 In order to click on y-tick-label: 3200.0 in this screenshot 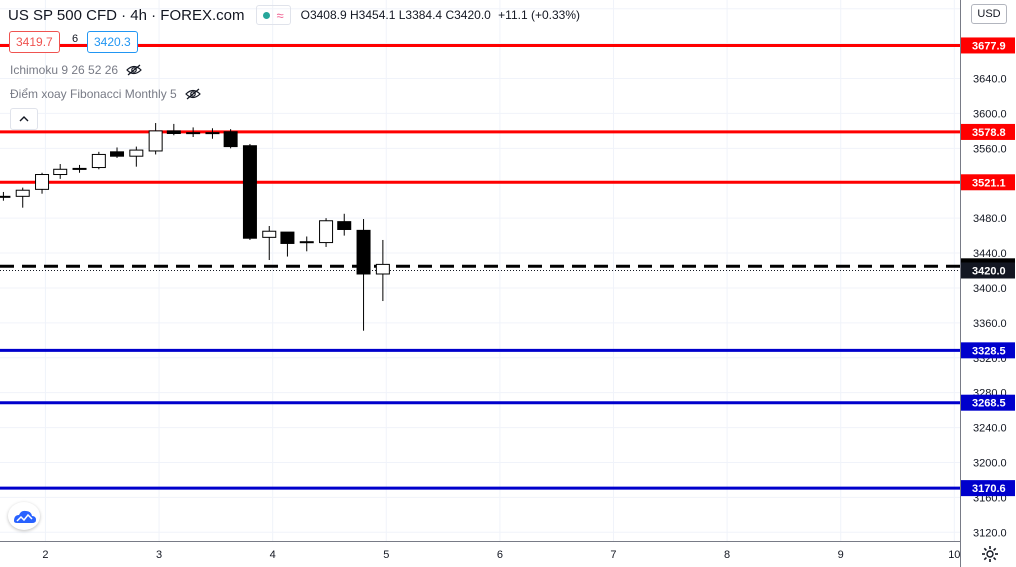, I will do `click(990, 463)`.